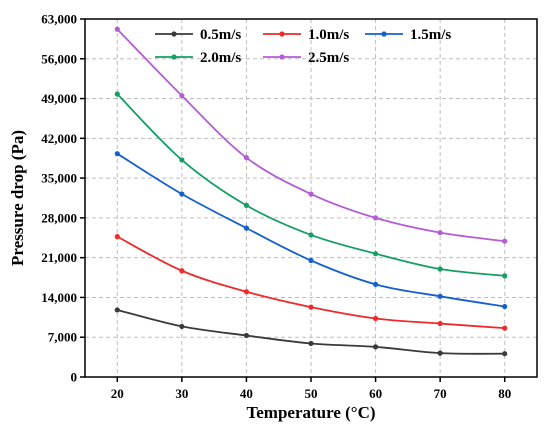 The image size is (550, 433). What do you see at coordinates (59, 217) in the screenshot?
I see `y-tick-label: 28,000` at bounding box center [59, 217].